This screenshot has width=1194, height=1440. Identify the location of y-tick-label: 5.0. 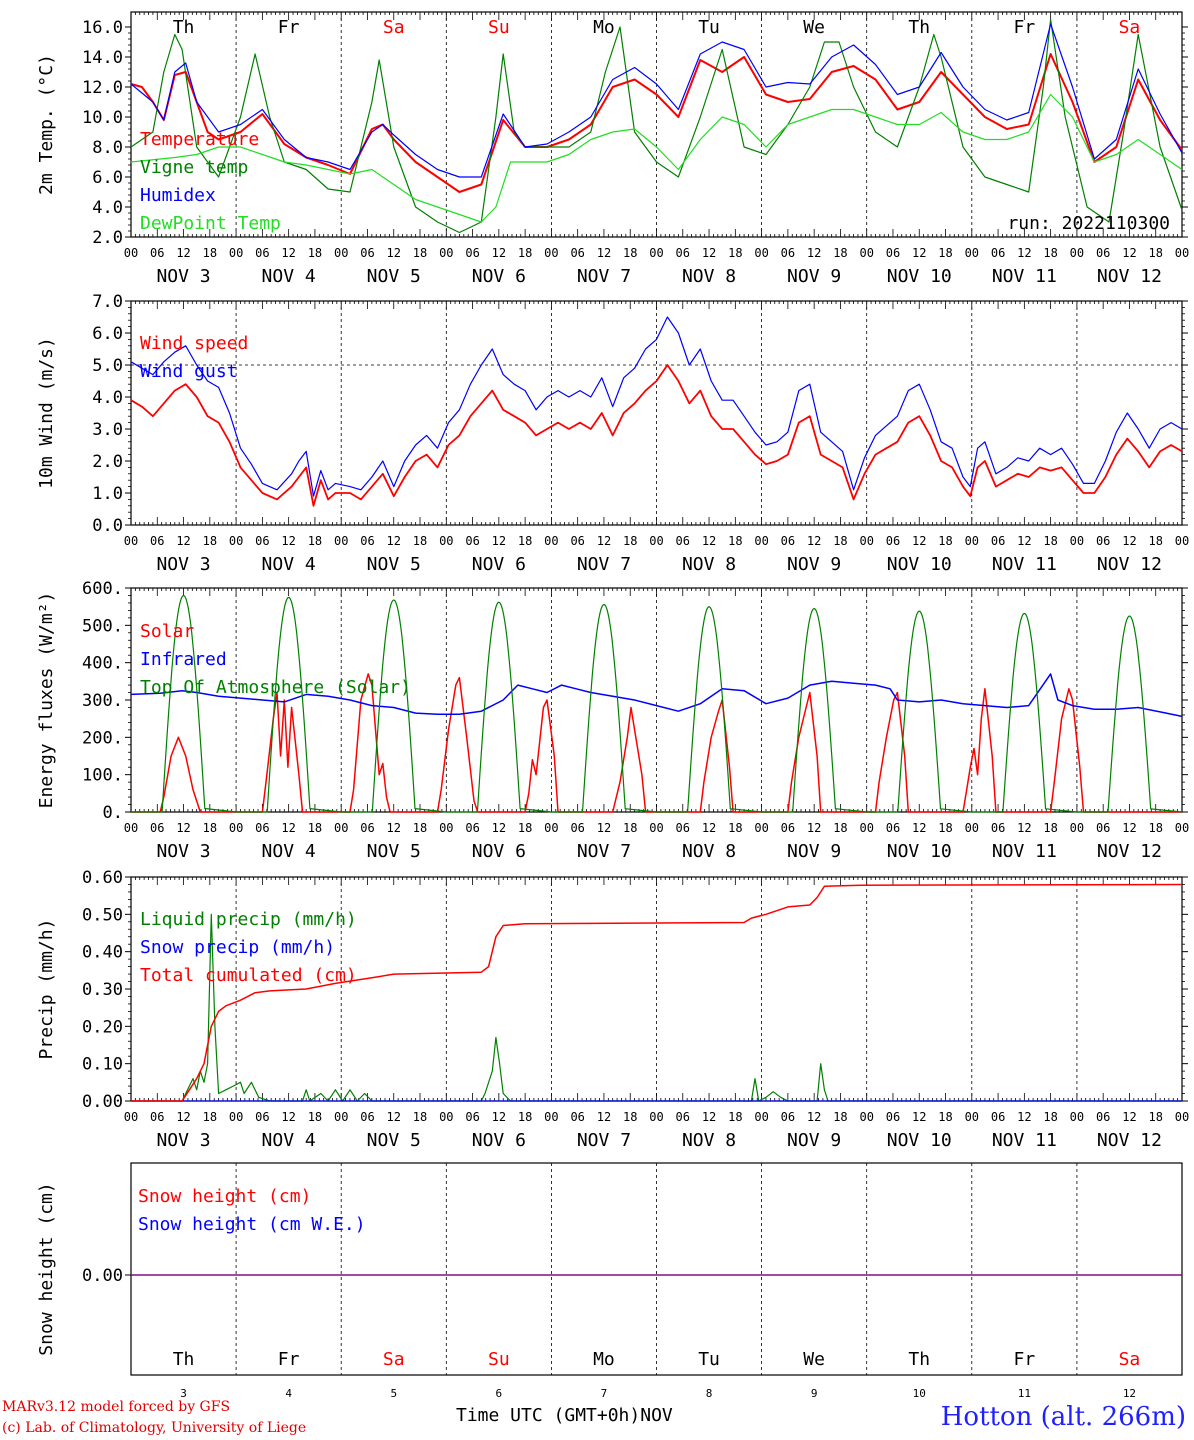
(107, 366).